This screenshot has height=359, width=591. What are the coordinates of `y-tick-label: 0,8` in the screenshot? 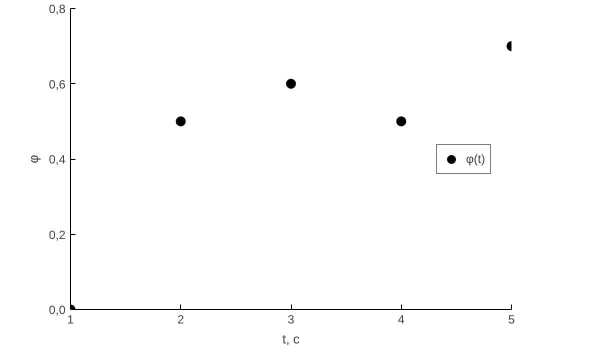 It's located at (57, 9).